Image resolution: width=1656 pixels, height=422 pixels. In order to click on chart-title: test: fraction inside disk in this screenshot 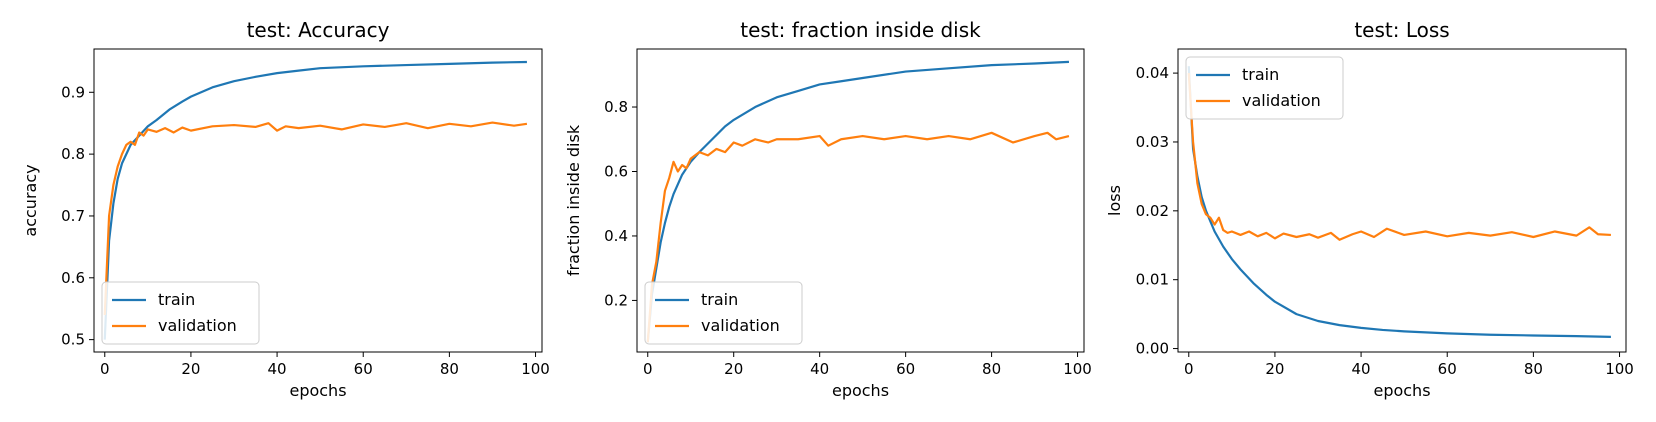, I will do `click(860, 30)`.